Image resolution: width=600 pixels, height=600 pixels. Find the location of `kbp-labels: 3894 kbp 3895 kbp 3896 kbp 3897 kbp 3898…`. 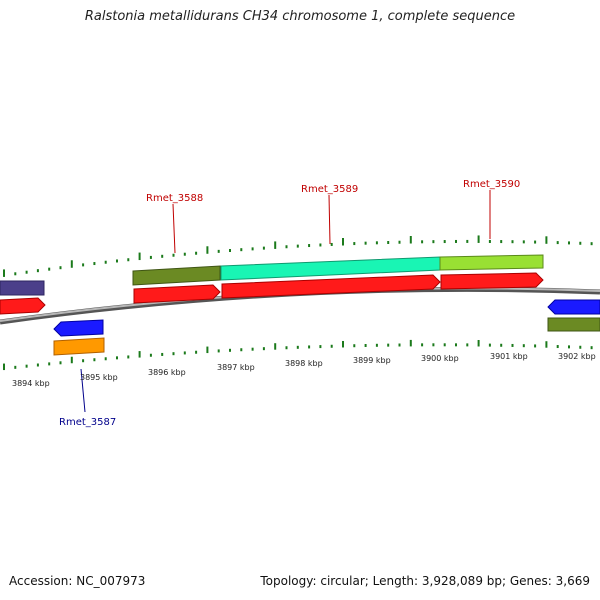

kbp-labels: 3894 kbp 3895 kbp 3896 kbp 3897 kbp 3898… is located at coordinates (304, 370).